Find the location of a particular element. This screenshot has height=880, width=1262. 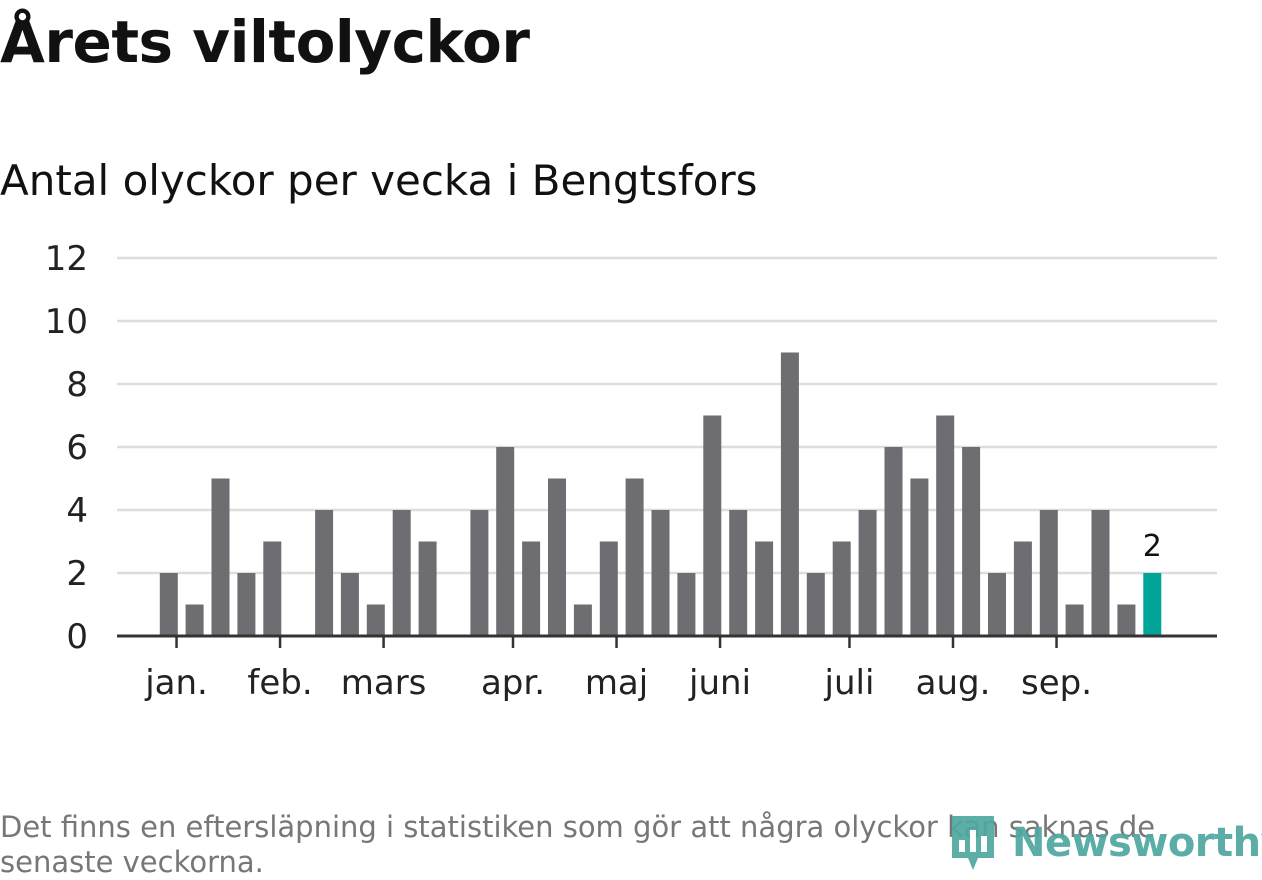

y-axis-labels: 0 2 4 6 8 10 12 is located at coordinates (66, 448).